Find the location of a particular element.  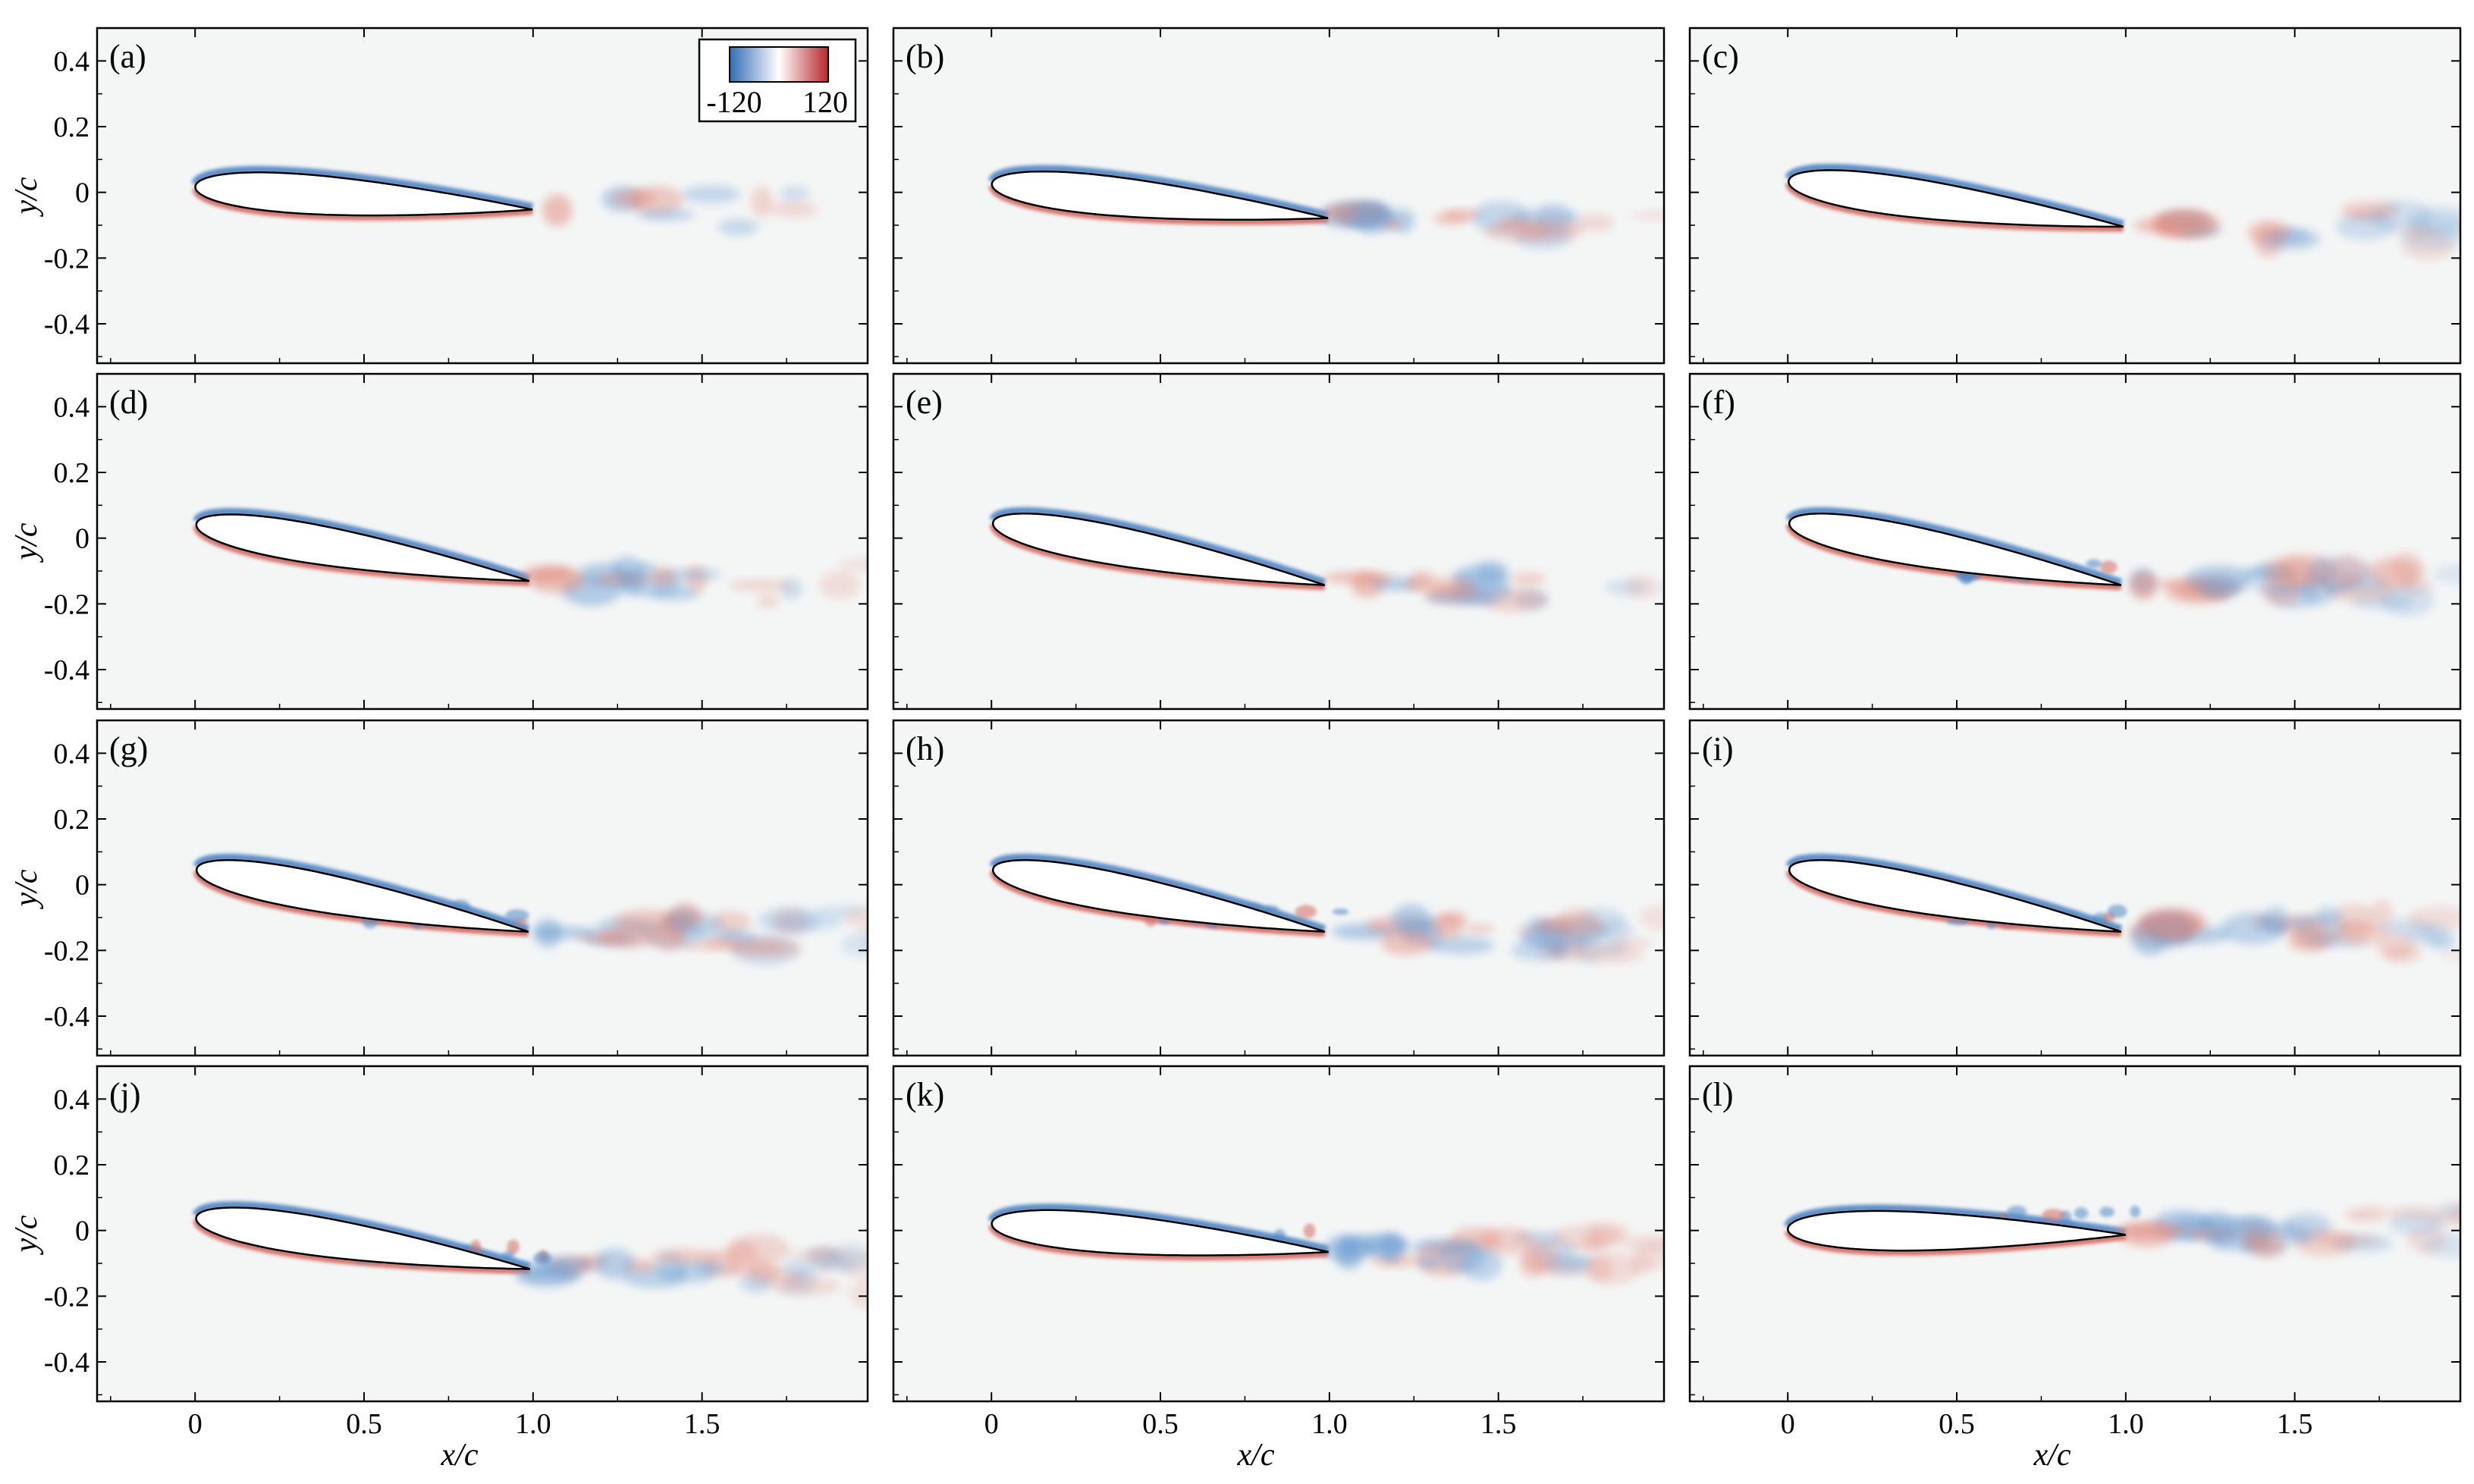

y-tick-label: 0.4 is located at coordinates (72, 61).